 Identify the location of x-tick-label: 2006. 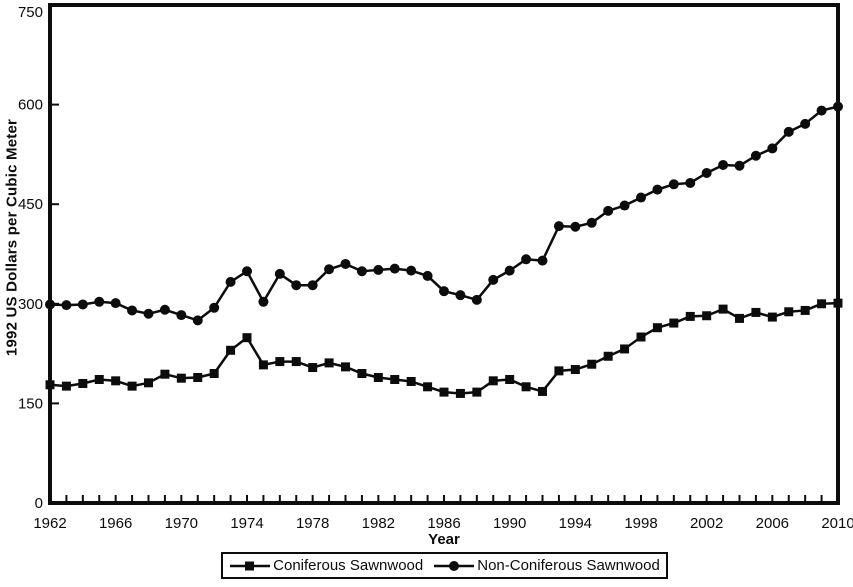
(772, 523).